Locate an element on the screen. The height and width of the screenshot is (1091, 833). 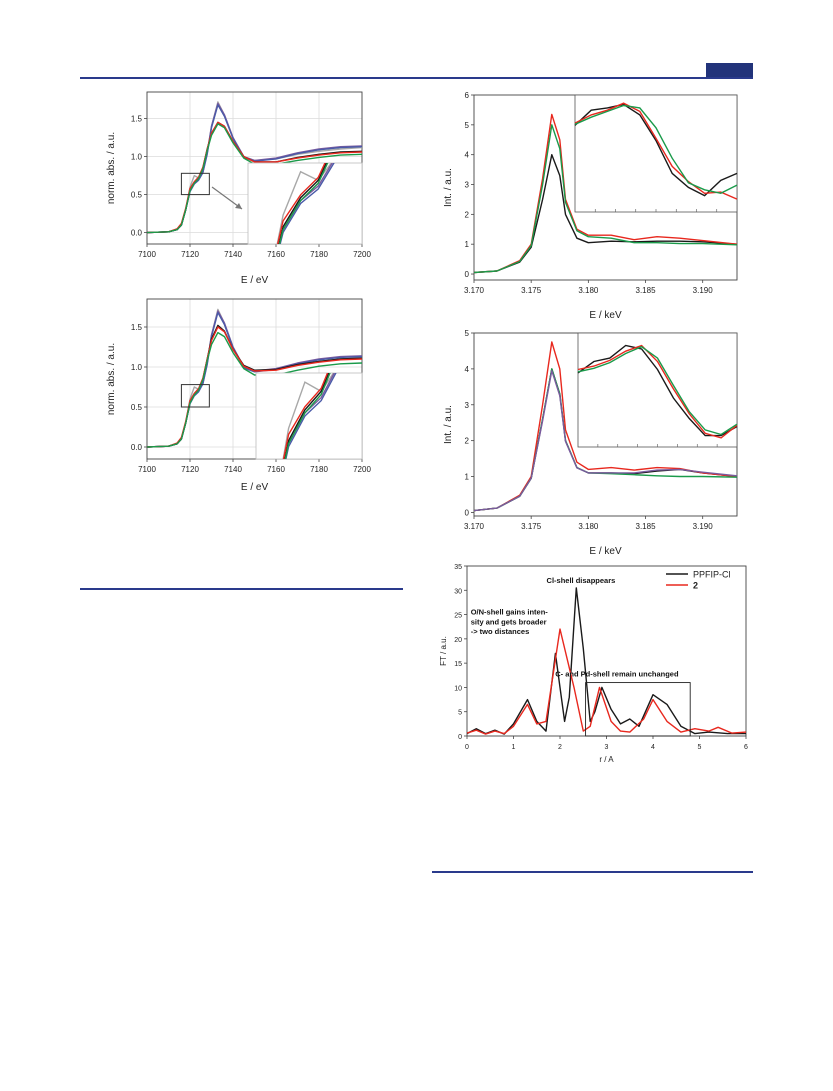
legend-label: 2 is located at coordinates (695, 586).